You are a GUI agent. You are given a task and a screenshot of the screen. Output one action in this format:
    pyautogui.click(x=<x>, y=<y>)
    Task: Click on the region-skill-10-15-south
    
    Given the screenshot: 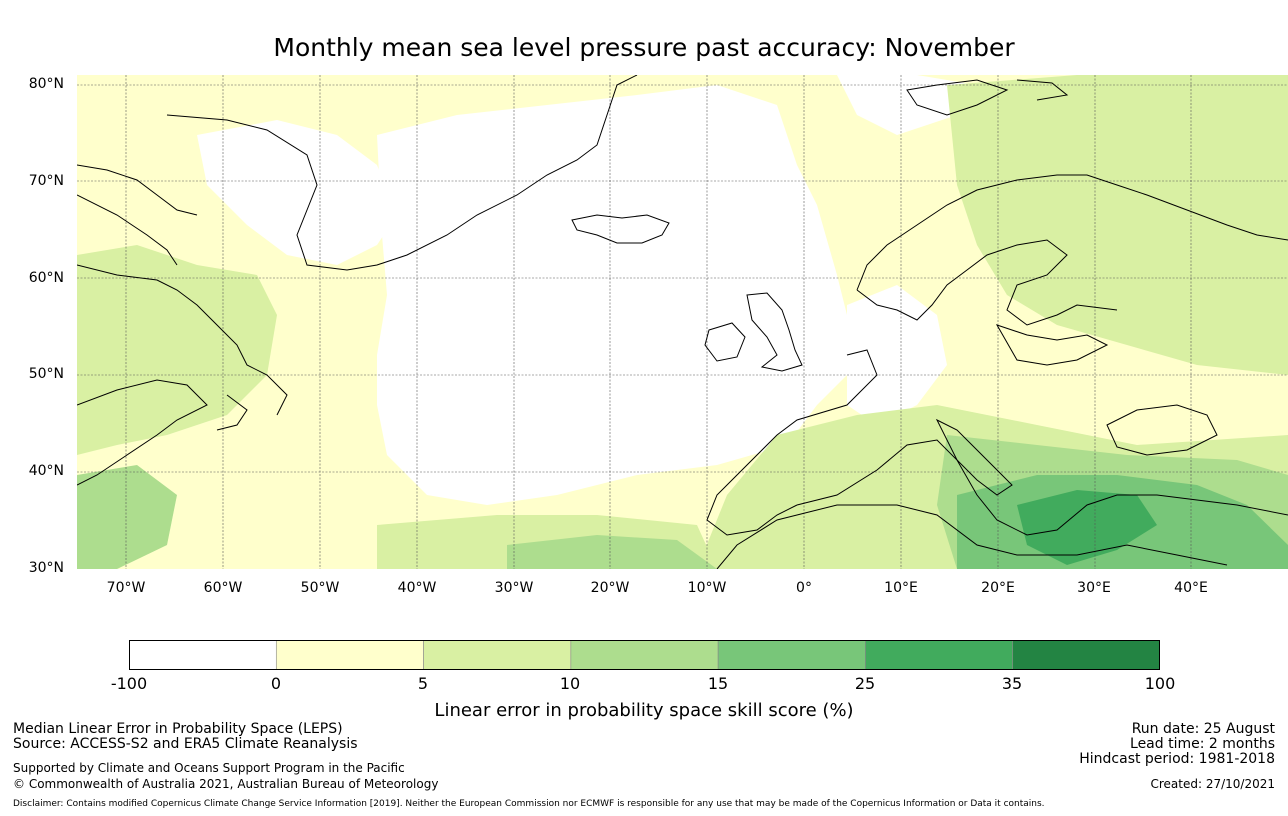 What is the action you would take?
    pyautogui.click(x=612, y=552)
    